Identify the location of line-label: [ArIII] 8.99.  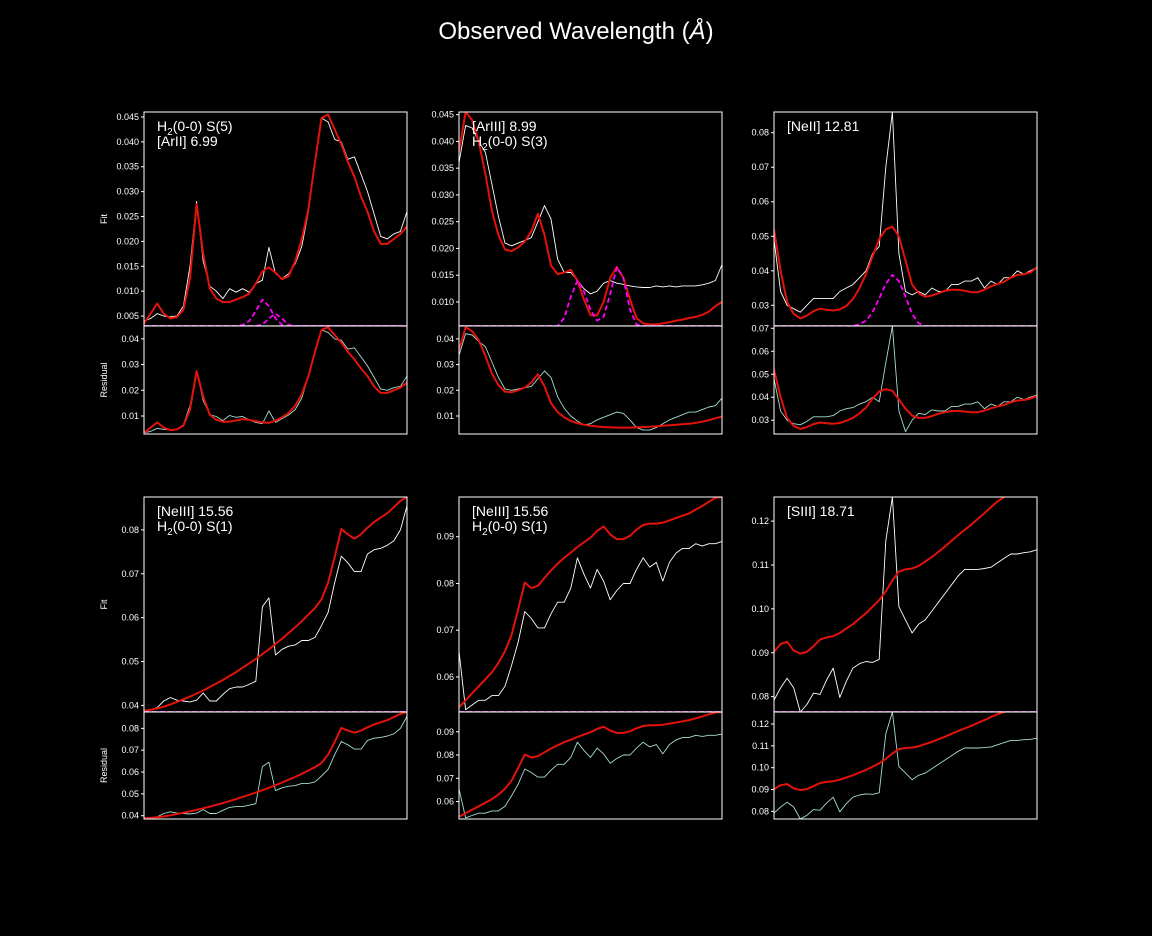
(504, 126).